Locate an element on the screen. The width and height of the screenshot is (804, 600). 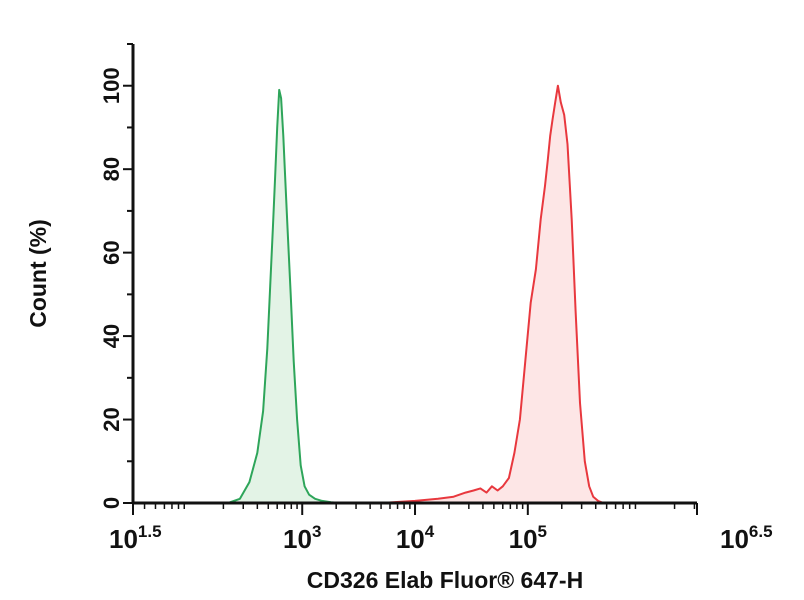
x-tick-label: 10⁵ is located at coordinates (528, 538).